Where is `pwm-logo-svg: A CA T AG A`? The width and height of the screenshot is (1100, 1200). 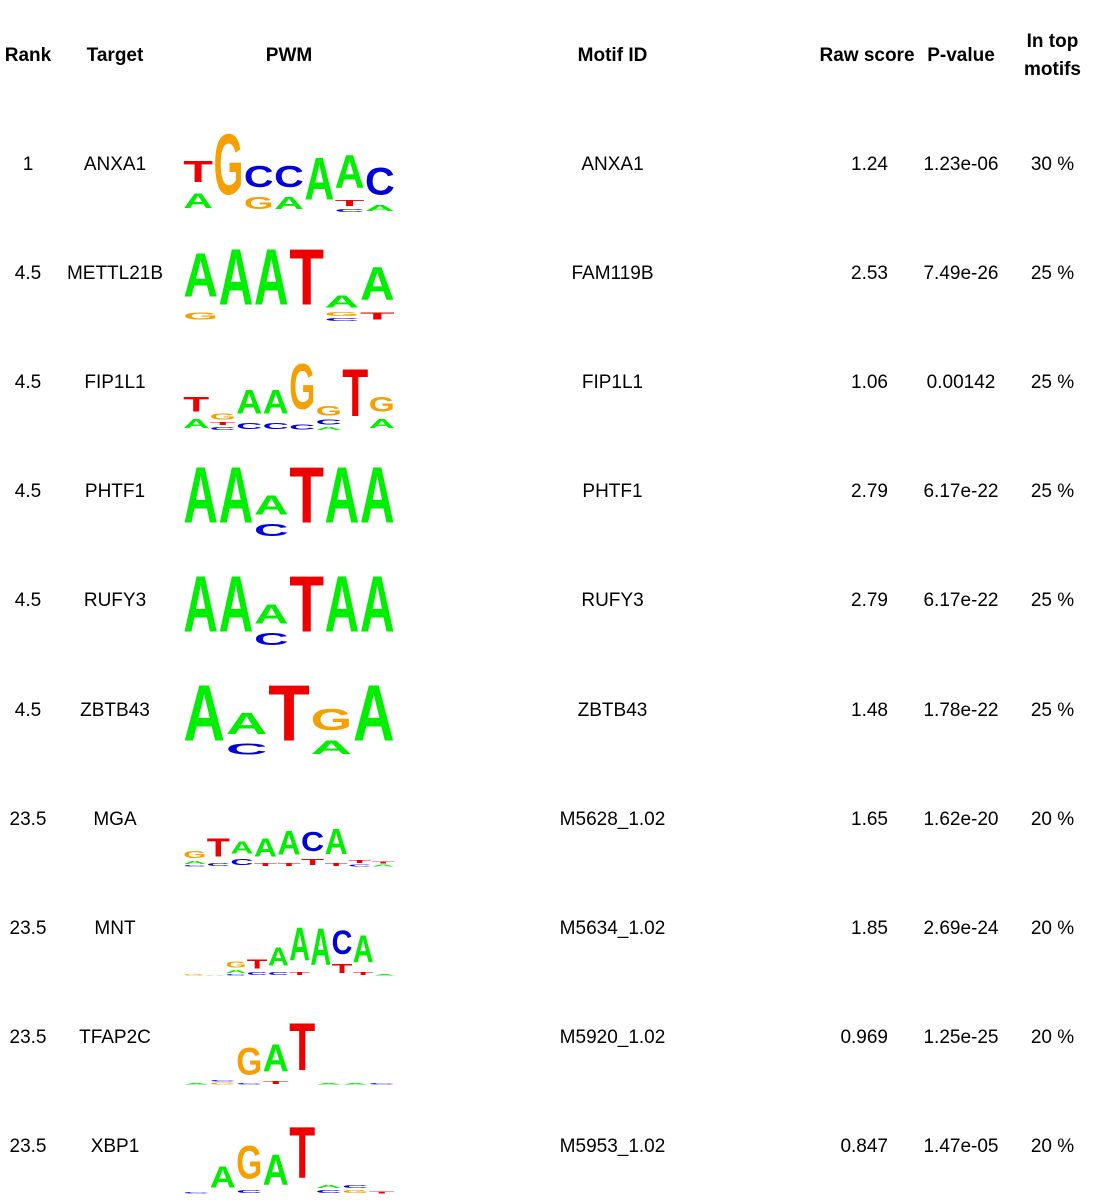 pwm-logo-svg: A CA T AG A is located at coordinates (288, 713).